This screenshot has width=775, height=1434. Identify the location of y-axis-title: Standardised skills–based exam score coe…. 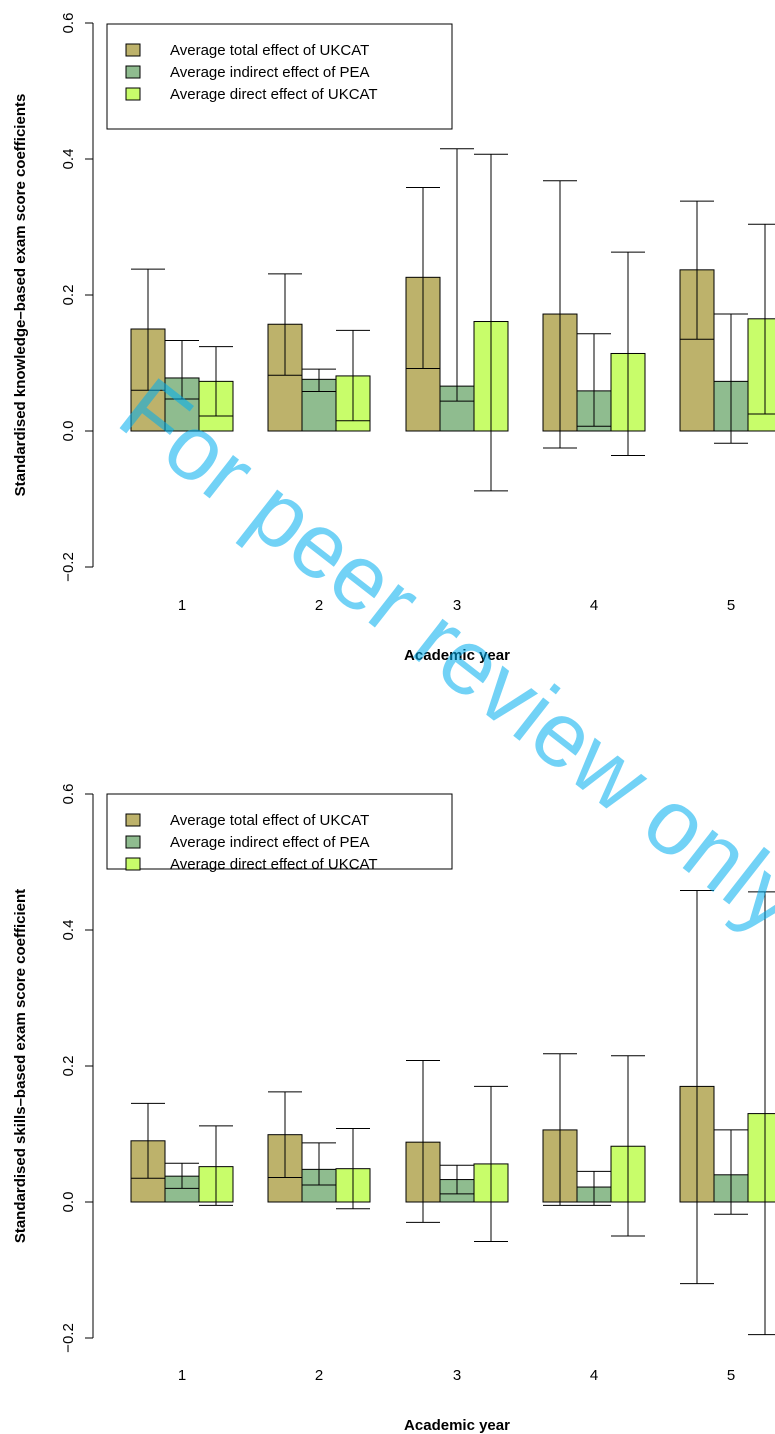
(20, 1066).